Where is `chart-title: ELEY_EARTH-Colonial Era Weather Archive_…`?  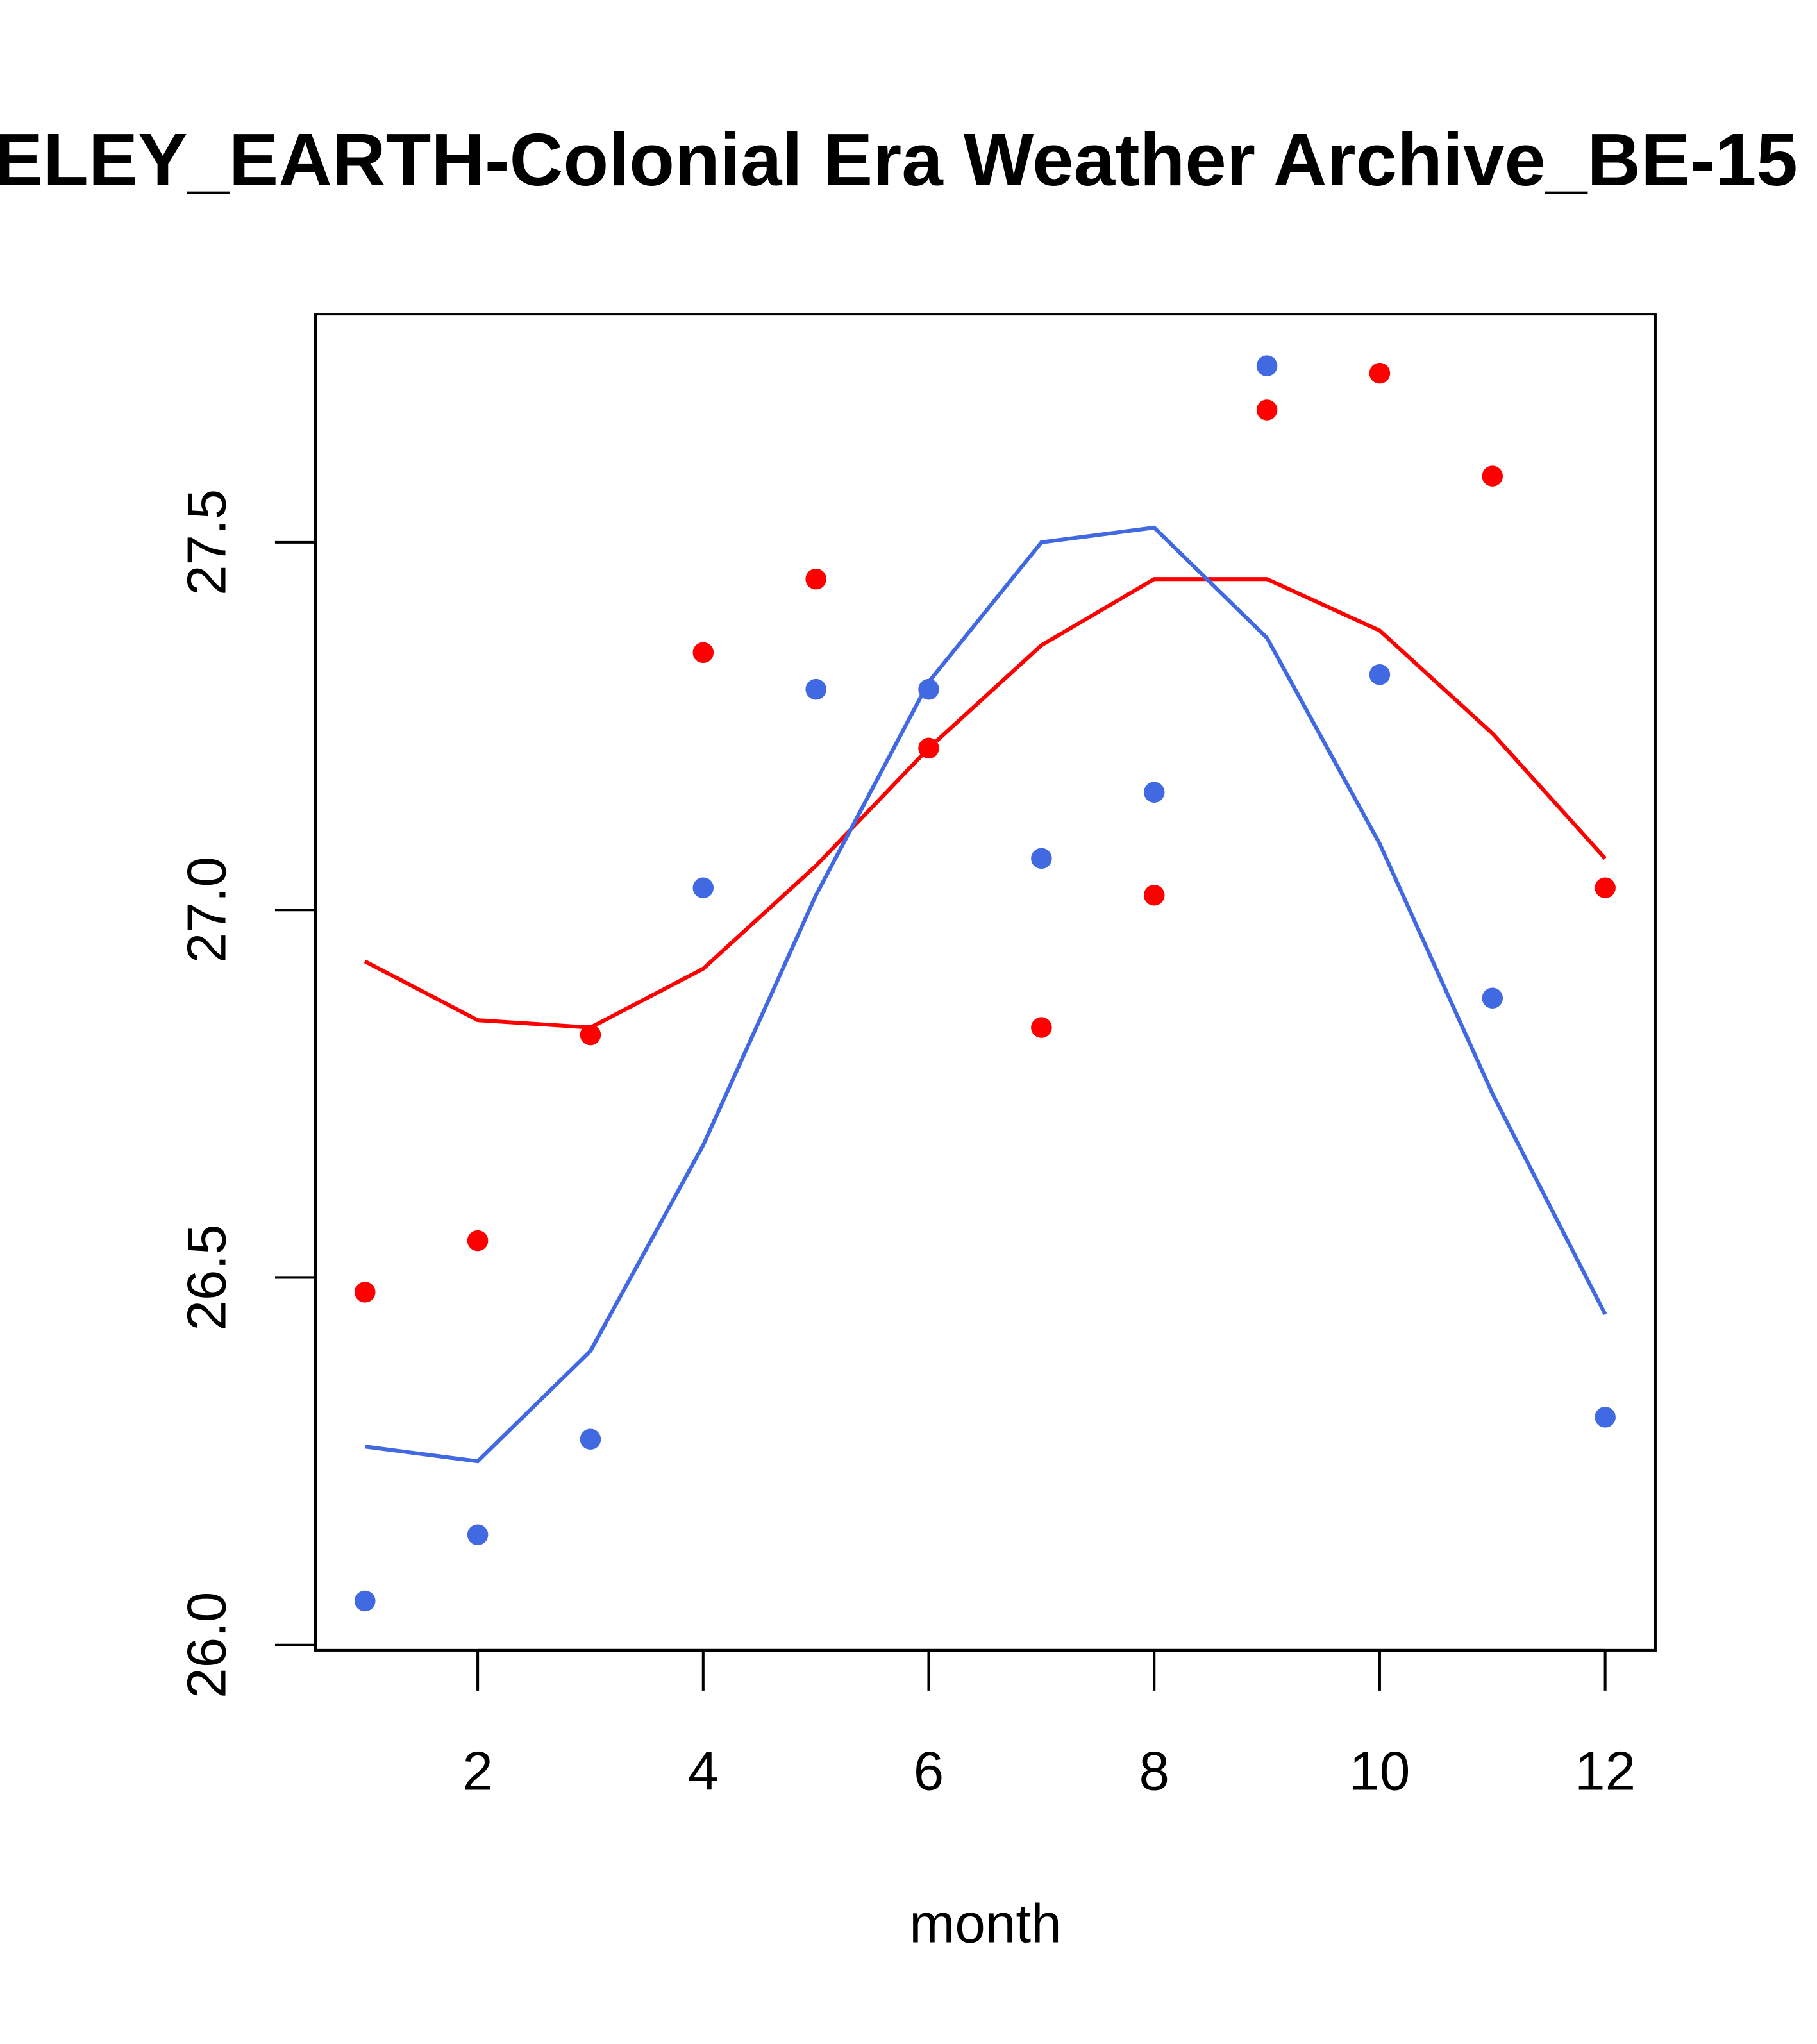
chart-title: ELEY_EARTH-Colonial Era Weather Archive_… is located at coordinates (899, 159).